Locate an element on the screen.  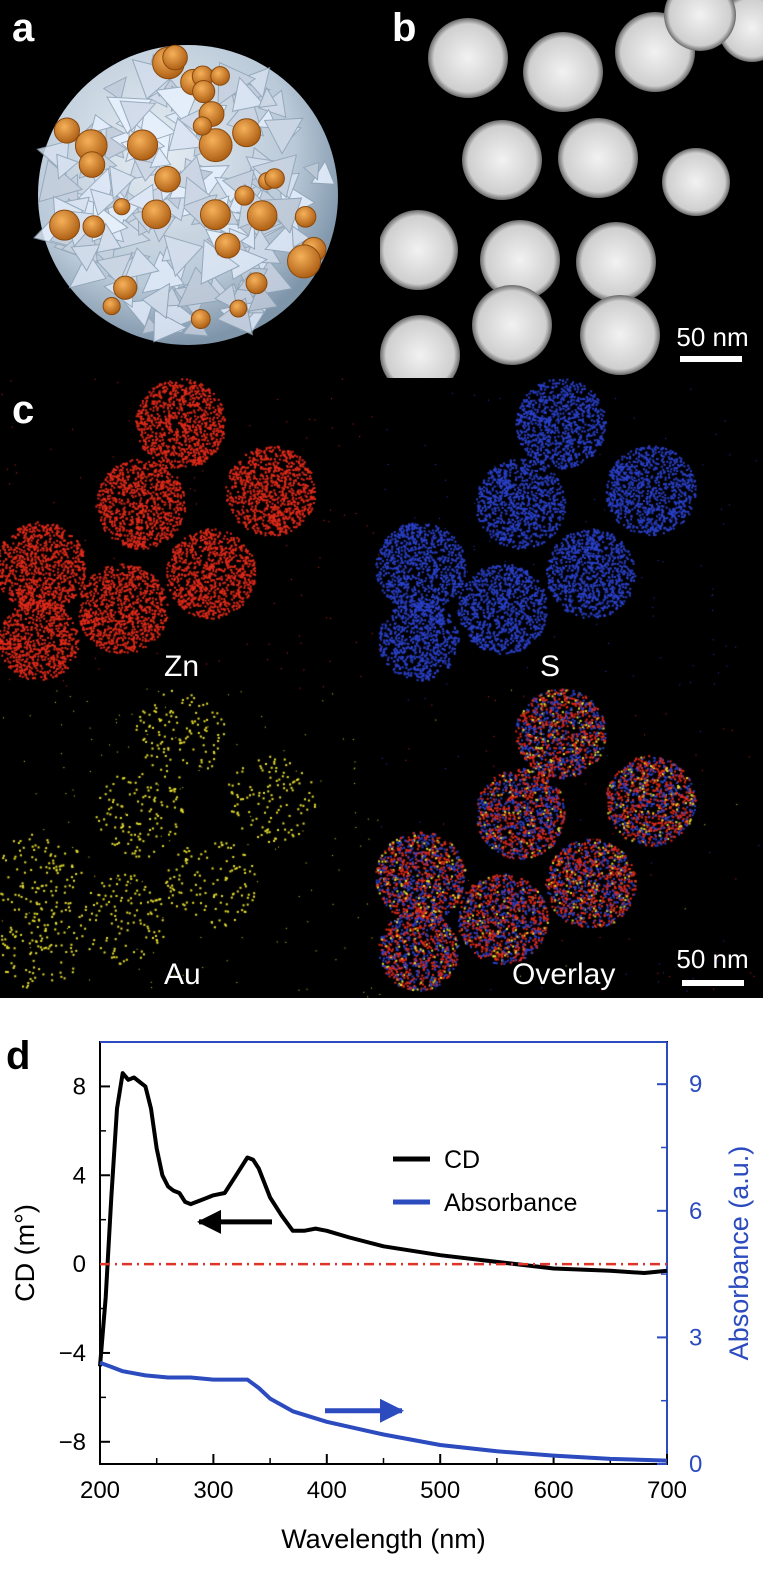
scale-bar-b is located at coordinates (711, 359).